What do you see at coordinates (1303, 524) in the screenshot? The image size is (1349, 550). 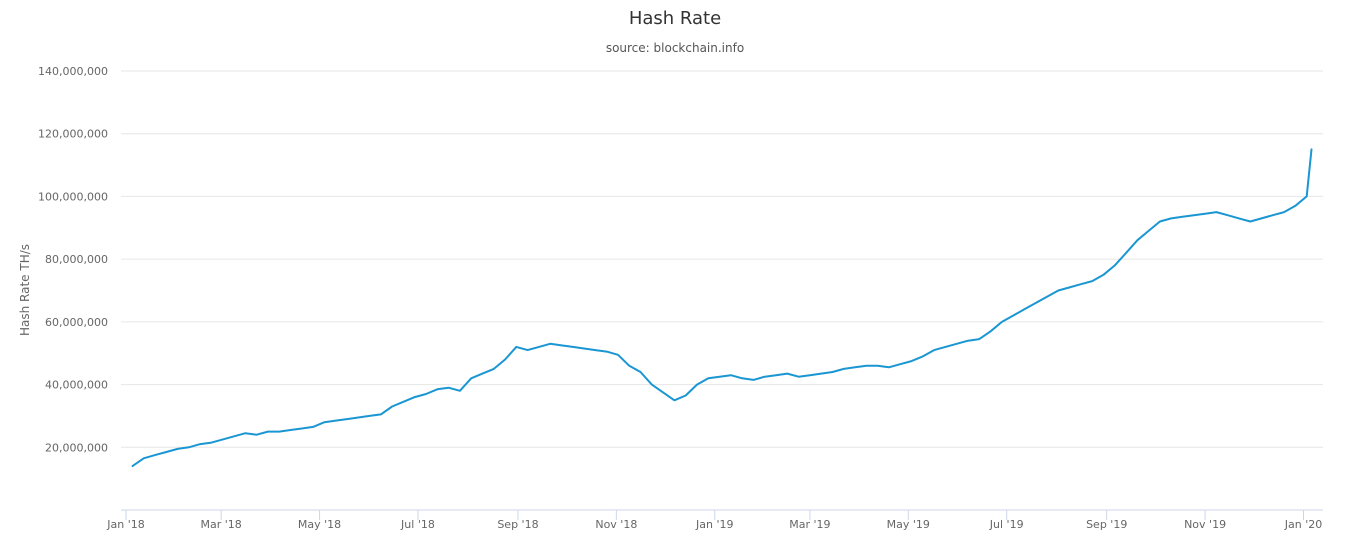 I see `x-tick-label: Jan '20` at bounding box center [1303, 524].